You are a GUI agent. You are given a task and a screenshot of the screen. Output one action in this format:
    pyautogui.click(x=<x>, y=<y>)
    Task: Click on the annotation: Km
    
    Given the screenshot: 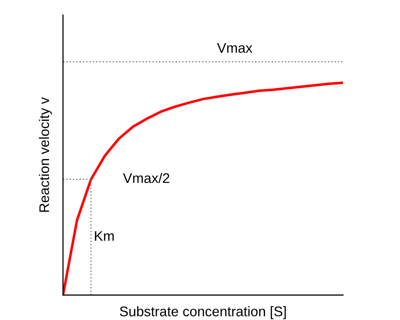 What is the action you would take?
    pyautogui.click(x=104, y=236)
    